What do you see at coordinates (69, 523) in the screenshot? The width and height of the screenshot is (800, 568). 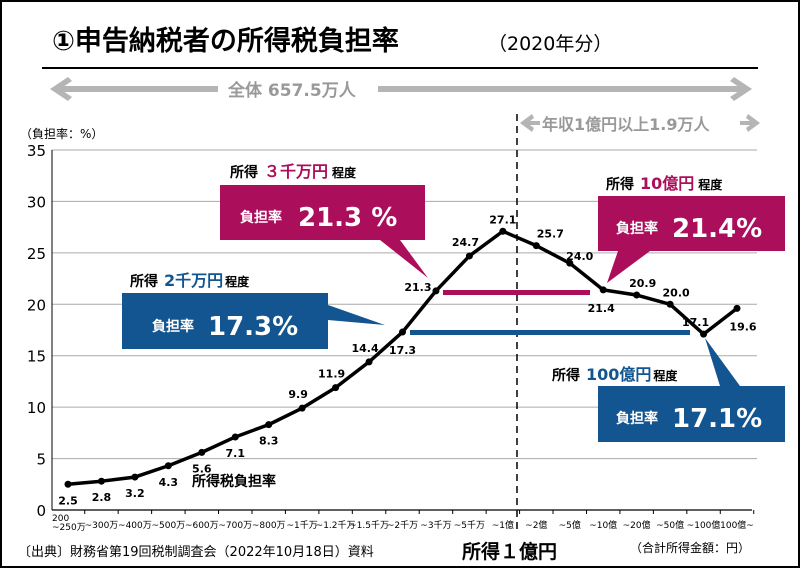 I see `x-tick-label: 200 ~250万` at bounding box center [69, 523].